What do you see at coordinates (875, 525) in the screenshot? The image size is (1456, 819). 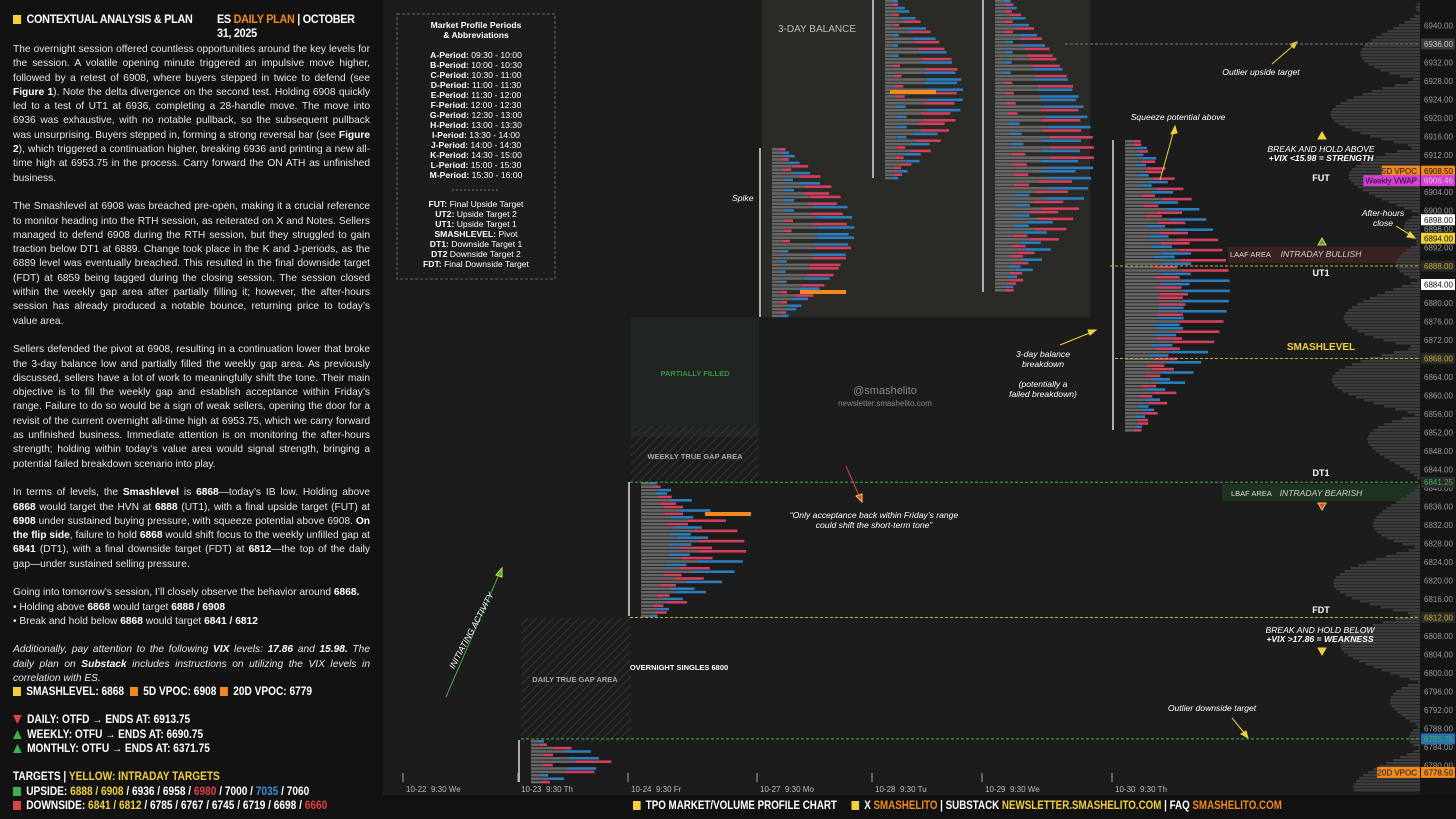 I see `annotation: could shift the short-term tone”` at bounding box center [875, 525].